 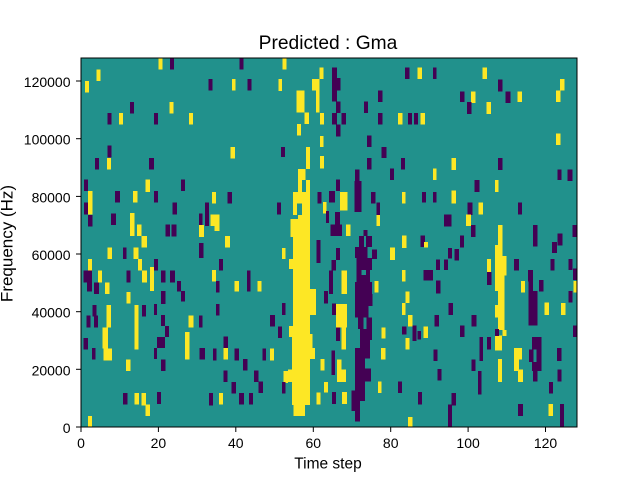 I want to click on svg-text: Time step, so click(x=327, y=464).